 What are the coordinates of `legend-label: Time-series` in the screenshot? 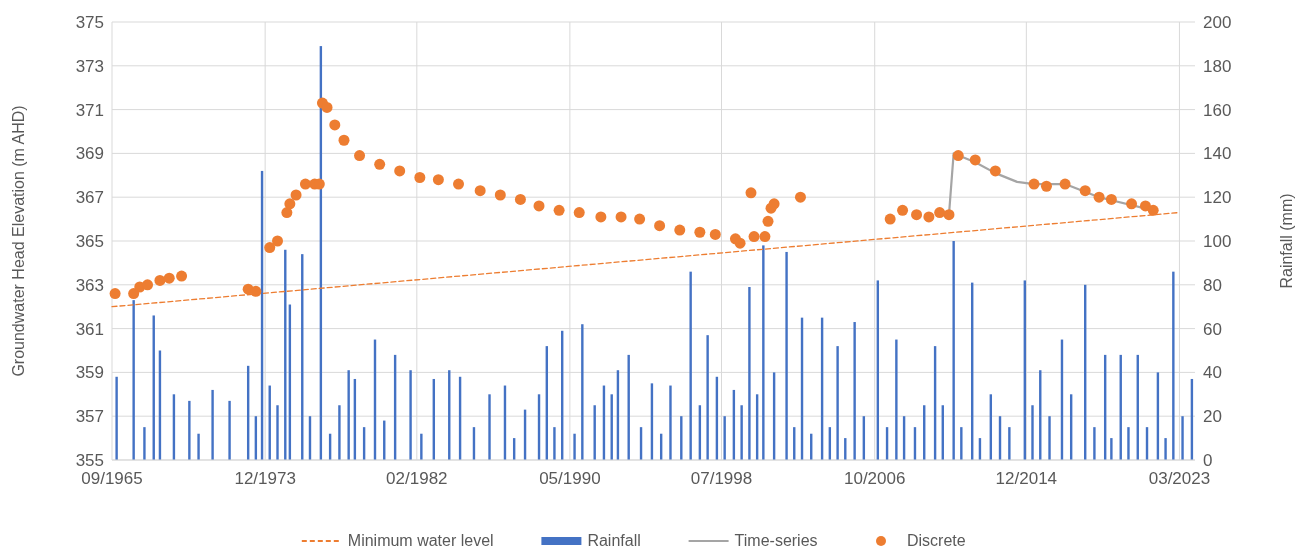 It's located at (776, 540).